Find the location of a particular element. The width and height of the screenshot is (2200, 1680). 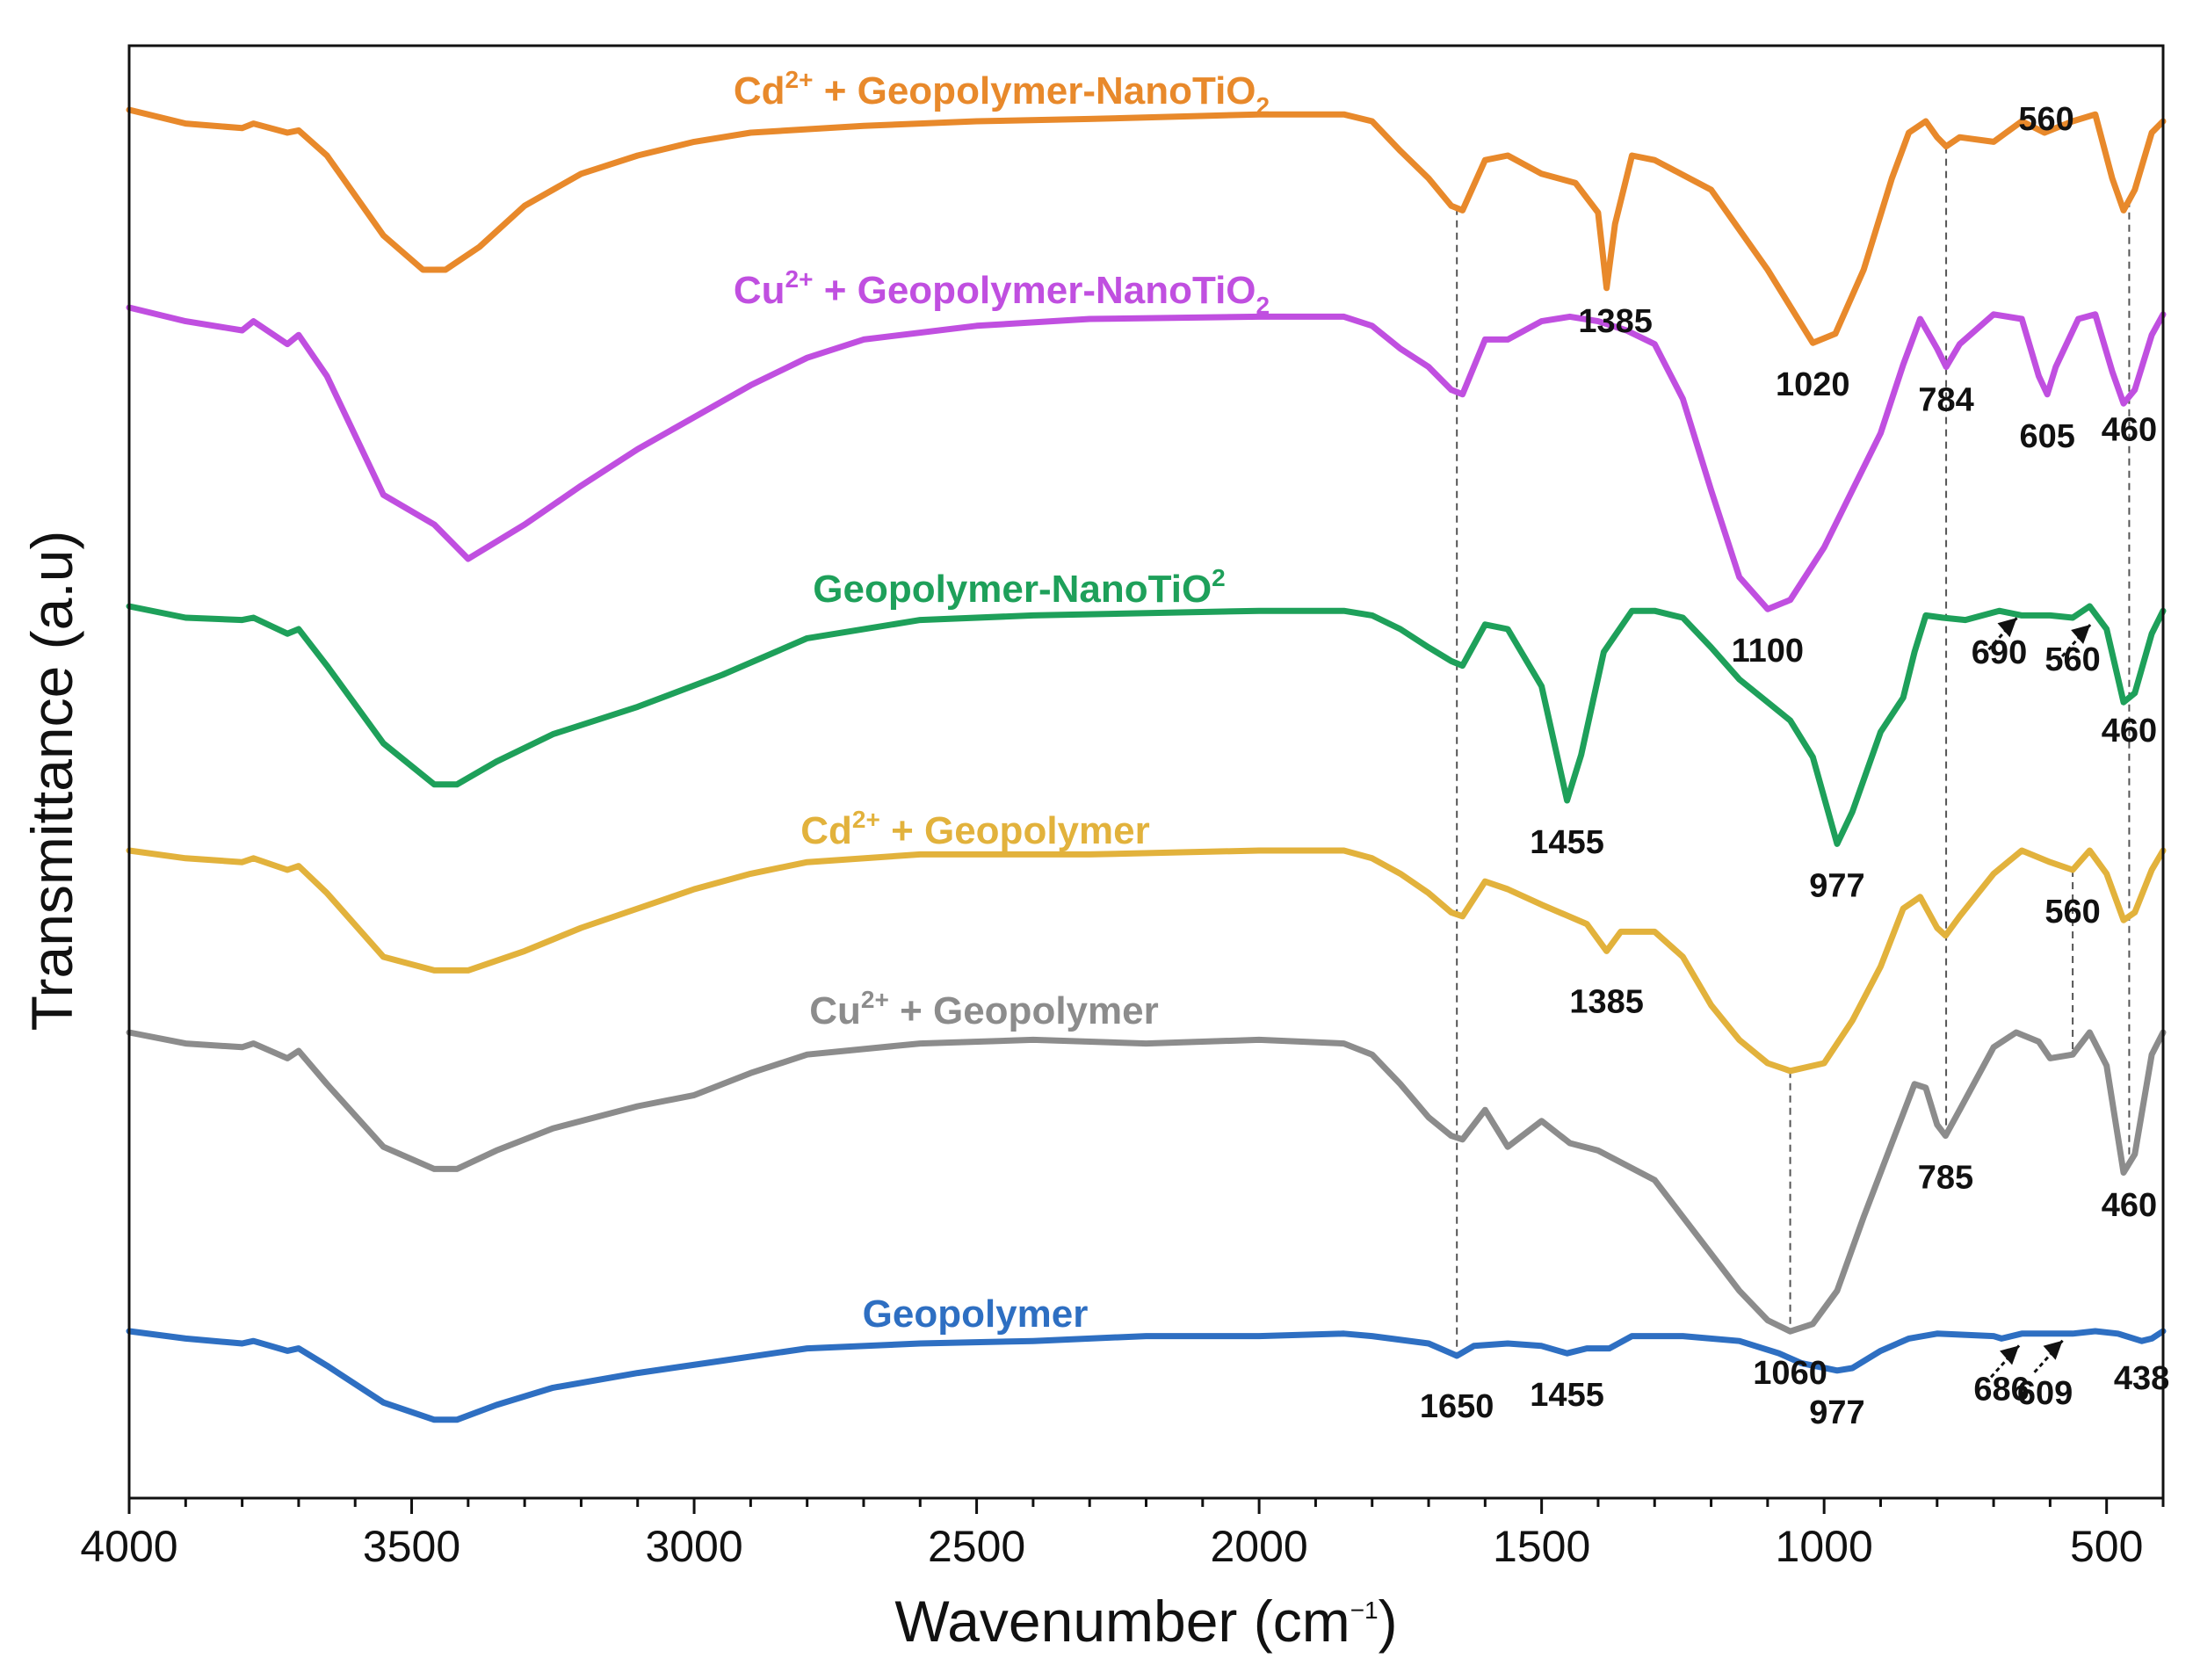

x-axis-ticks is located at coordinates (1146, 1506).